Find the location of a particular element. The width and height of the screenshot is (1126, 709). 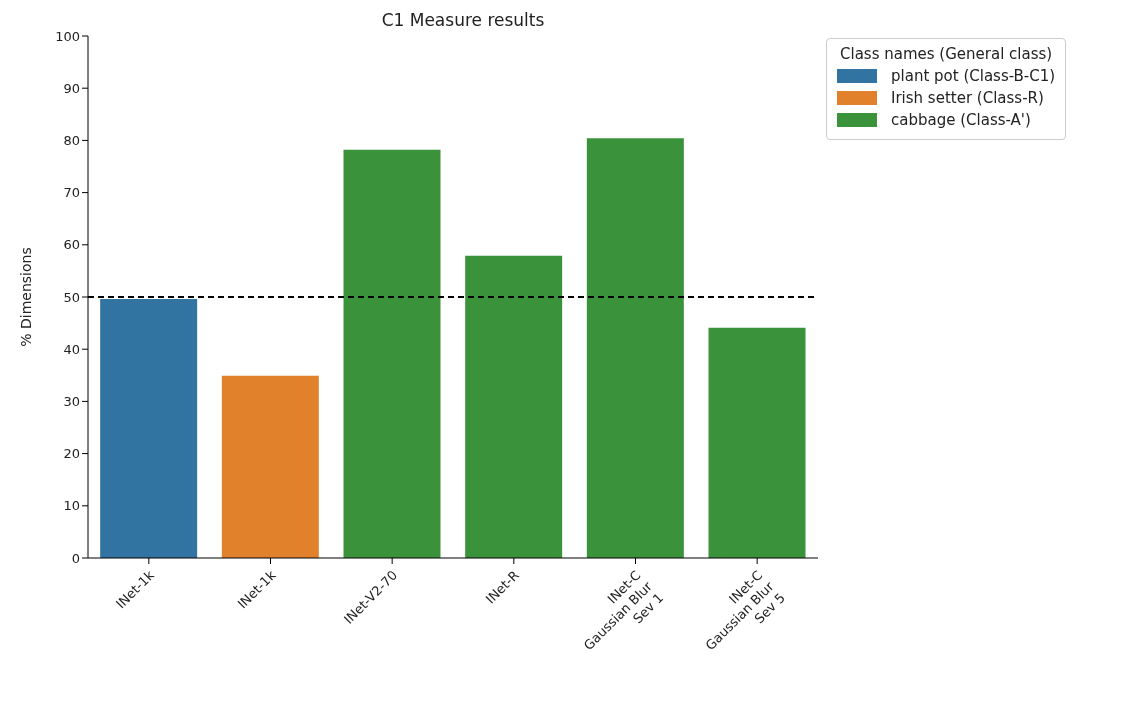

y-tick-label: 10 is located at coordinates (71, 506).